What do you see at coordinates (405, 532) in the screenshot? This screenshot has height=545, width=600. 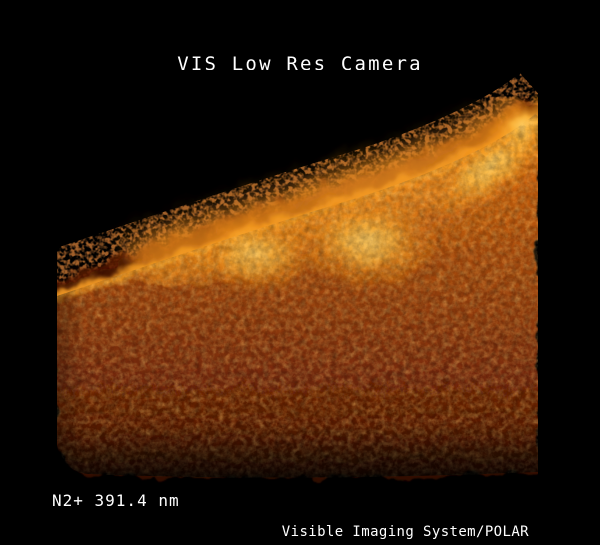 I see `credit-line-instrument: Visible Imaging System/POLAR` at bounding box center [405, 532].